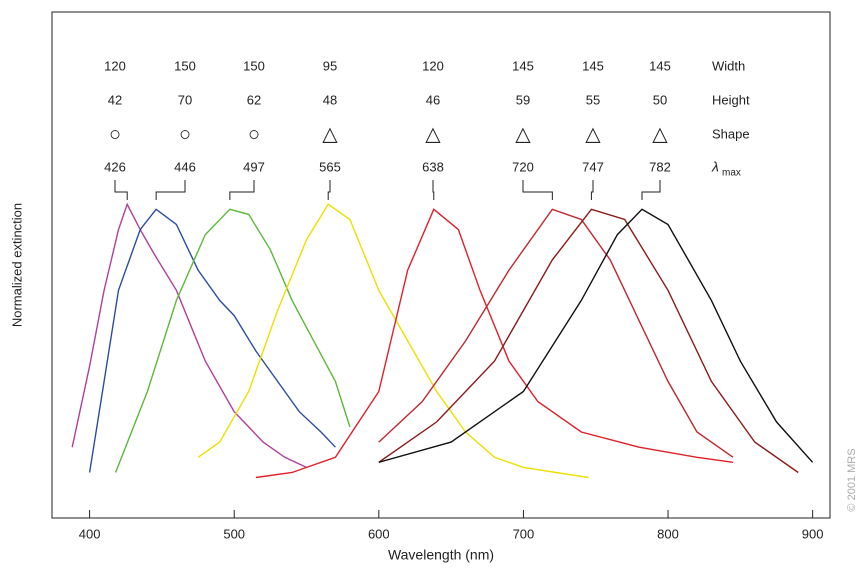  What do you see at coordinates (441, 555) in the screenshot?
I see `x-axis-label: Wavelength (nm)` at bounding box center [441, 555].